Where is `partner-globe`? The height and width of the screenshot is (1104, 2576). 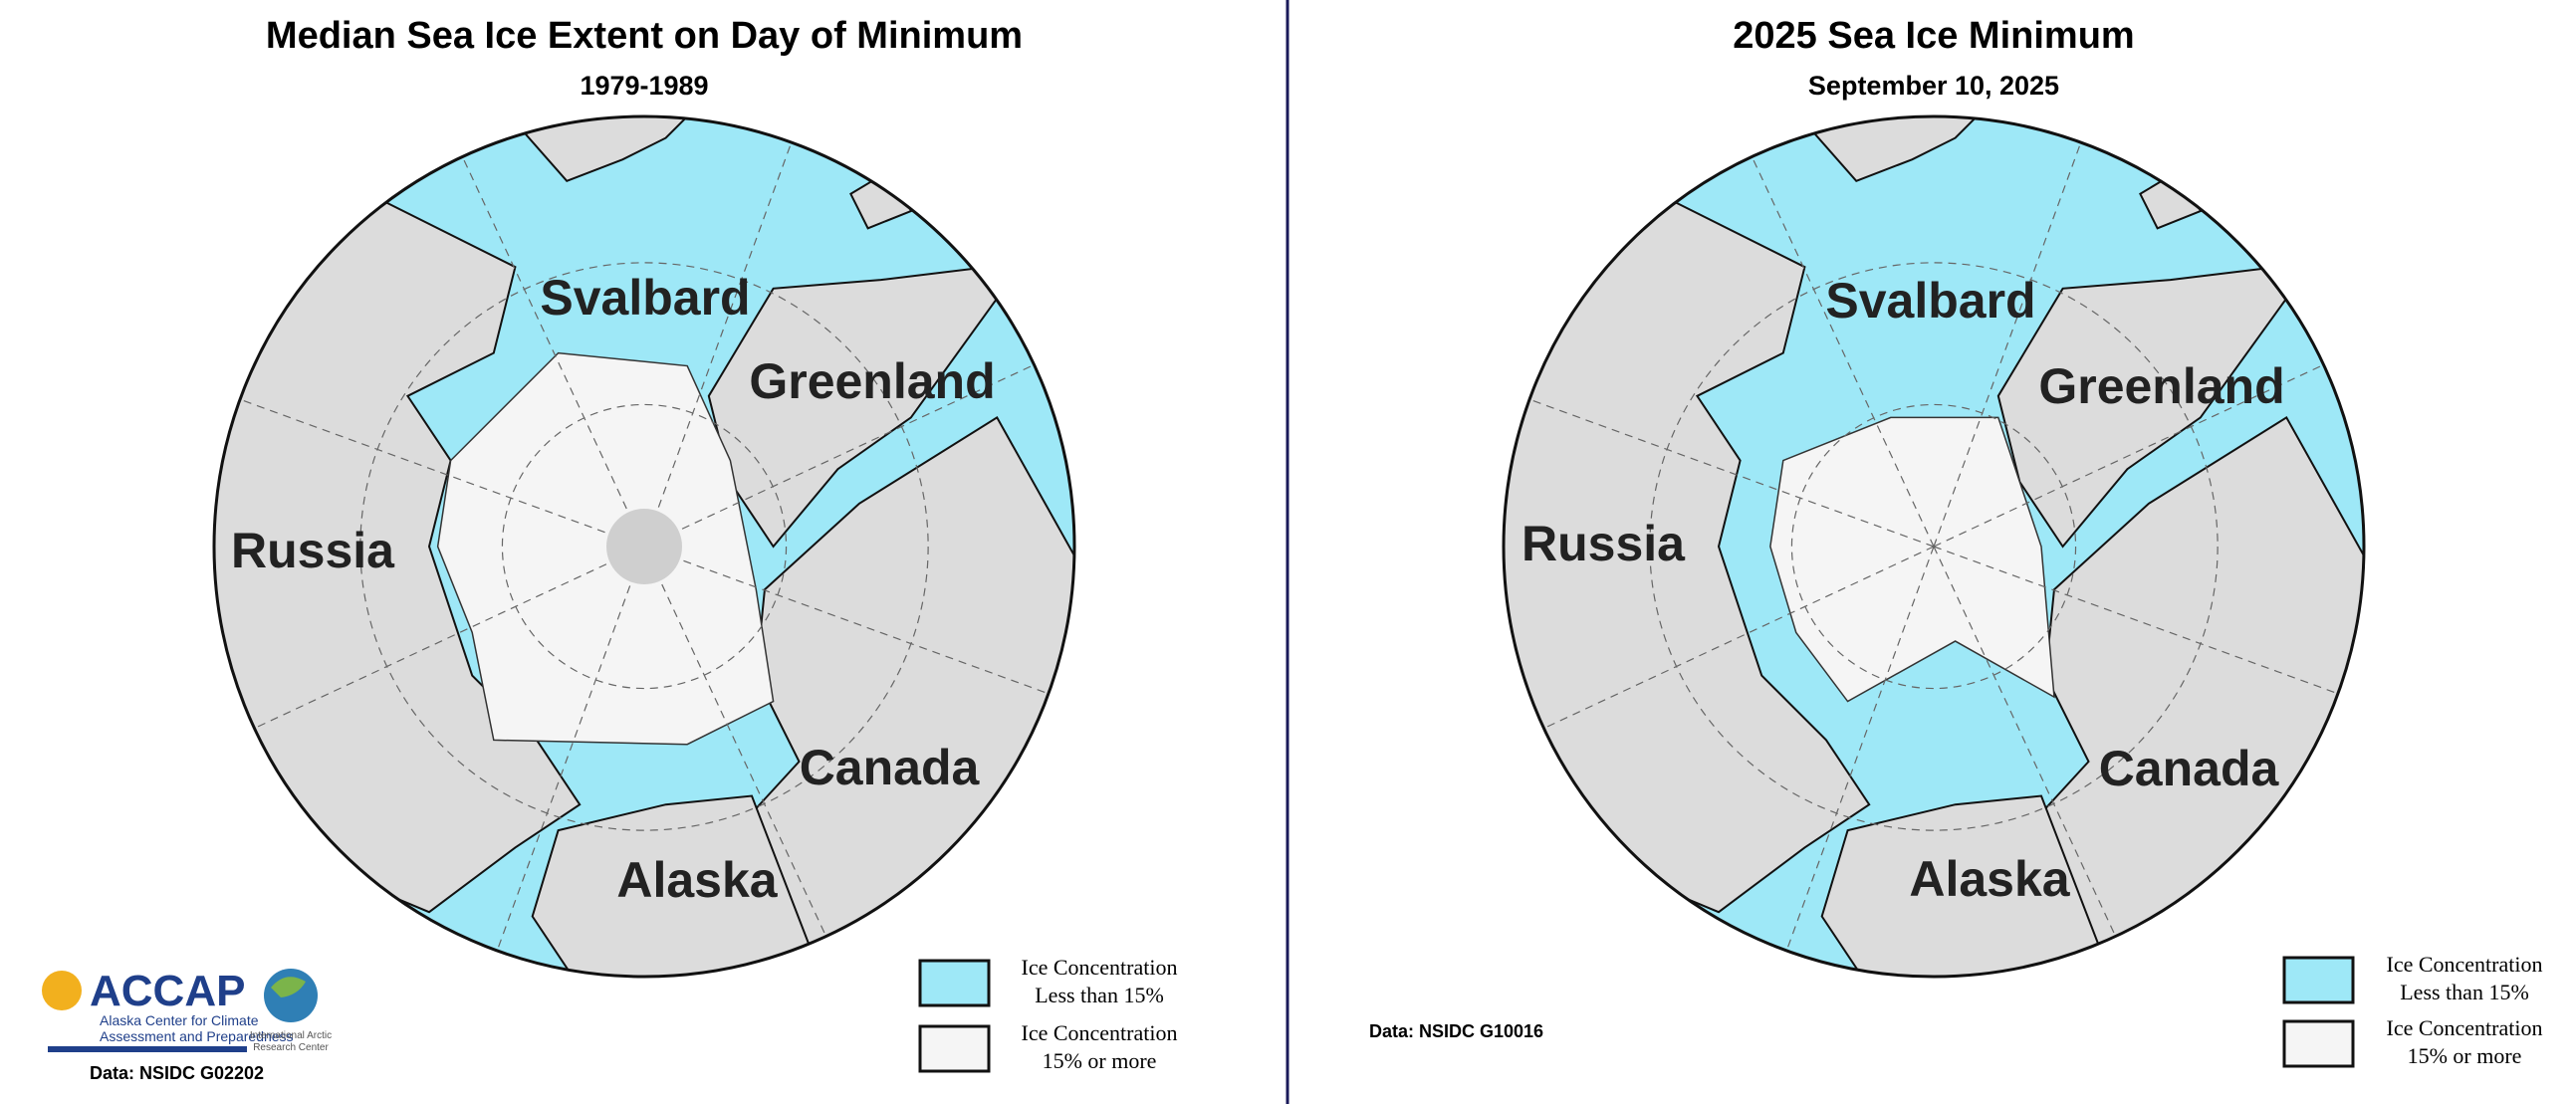
partner-globe is located at coordinates (291, 995).